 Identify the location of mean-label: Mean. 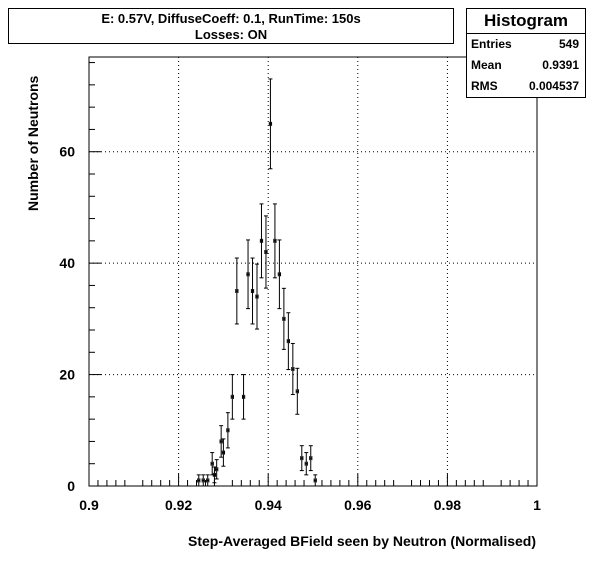
(486, 65).